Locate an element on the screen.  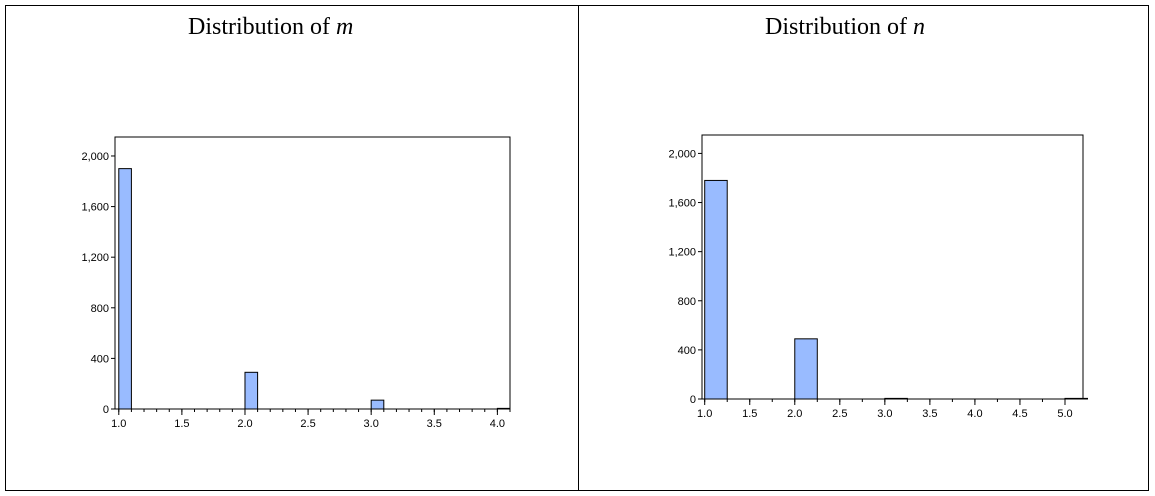
panel-divider is located at coordinates (578, 248).